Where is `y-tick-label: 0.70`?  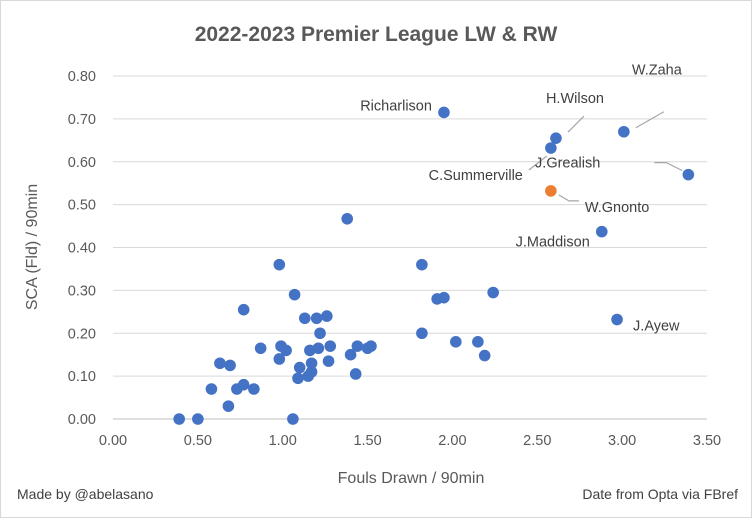
y-tick-label: 0.70 is located at coordinates (82, 120).